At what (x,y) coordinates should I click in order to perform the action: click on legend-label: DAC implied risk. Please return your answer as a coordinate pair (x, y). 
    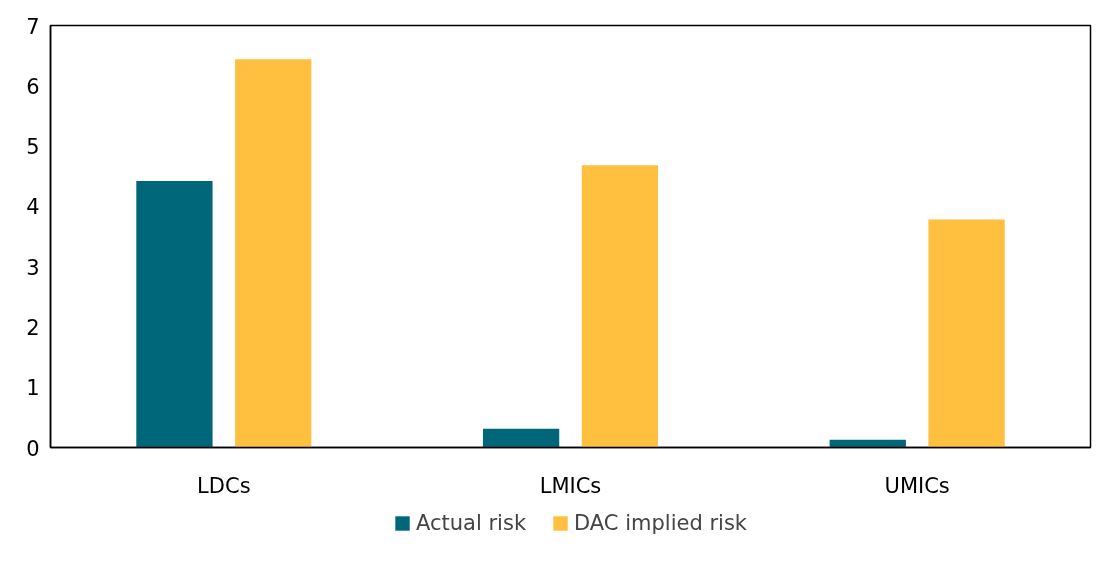
    Looking at the image, I should click on (660, 522).